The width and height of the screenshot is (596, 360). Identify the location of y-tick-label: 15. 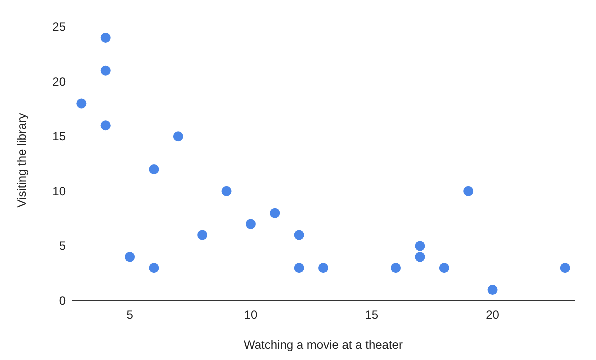
(59, 137).